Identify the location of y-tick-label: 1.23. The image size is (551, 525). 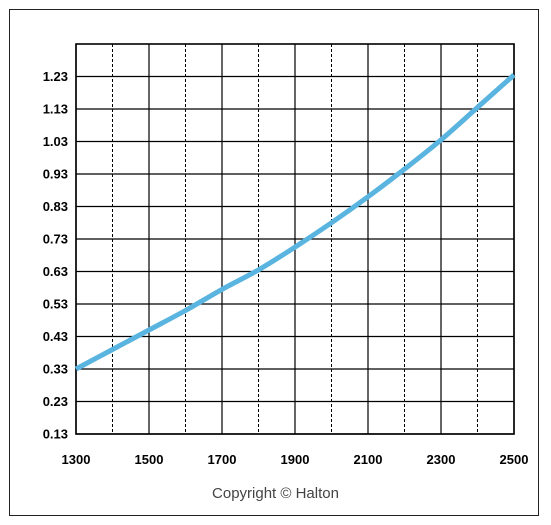
(55, 76).